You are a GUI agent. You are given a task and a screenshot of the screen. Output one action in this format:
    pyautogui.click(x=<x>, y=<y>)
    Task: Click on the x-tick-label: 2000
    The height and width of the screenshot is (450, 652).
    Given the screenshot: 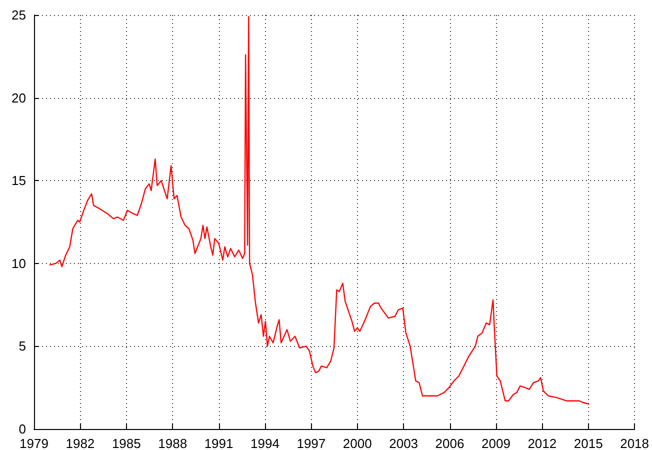 What is the action you would take?
    pyautogui.click(x=357, y=443)
    